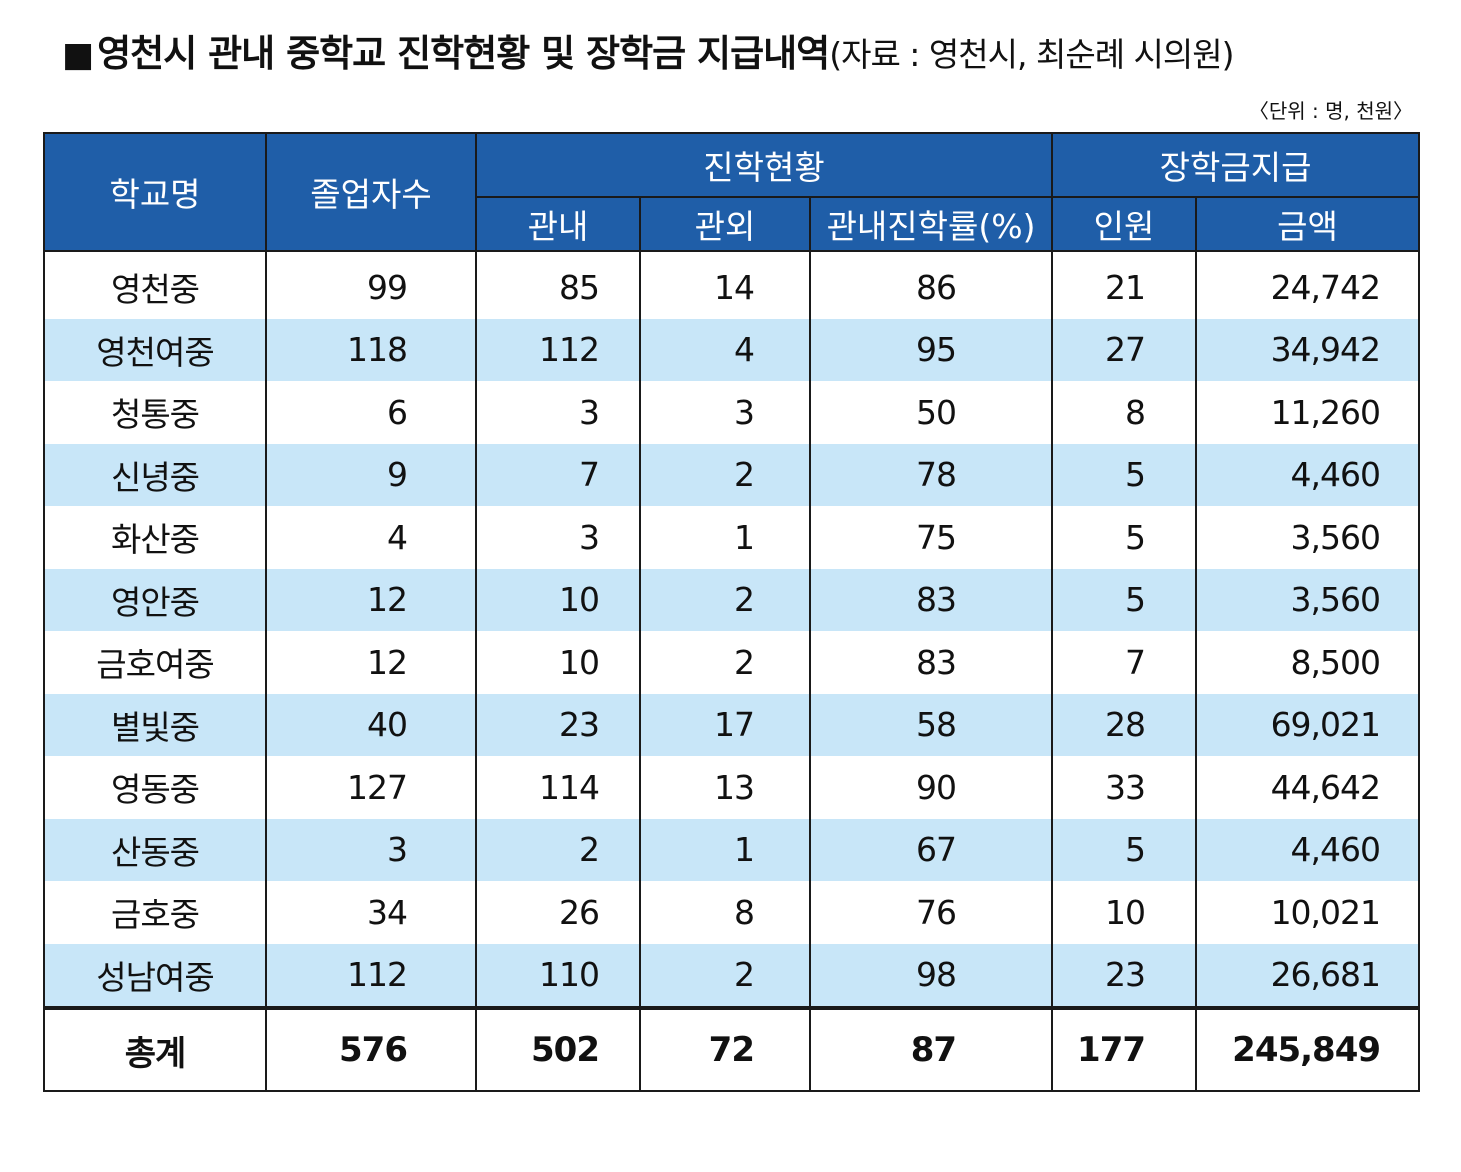  I want to click on school-name: 영안중, so click(155, 599).